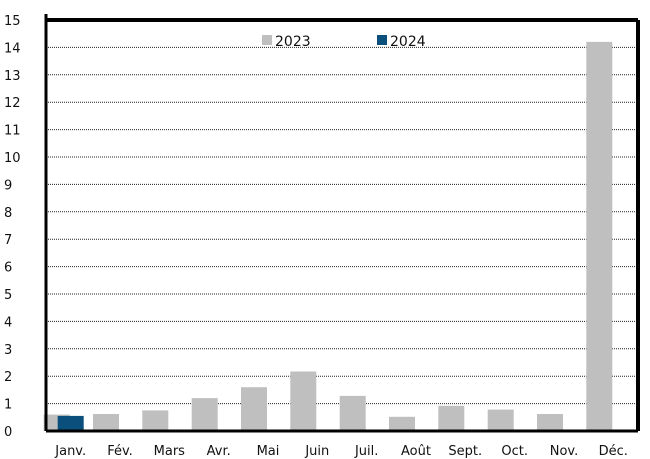 Image resolution: width=650 pixels, height=459 pixels. Describe the element at coordinates (416, 451) in the screenshot. I see `x-tick-label: Août` at that location.